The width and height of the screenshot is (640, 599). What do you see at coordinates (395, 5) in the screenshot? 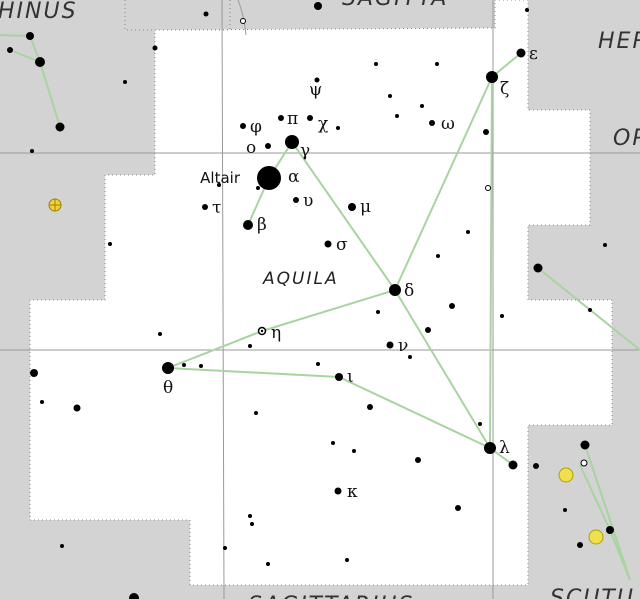
I see `constellation-label: SAGITTA` at bounding box center [395, 5].